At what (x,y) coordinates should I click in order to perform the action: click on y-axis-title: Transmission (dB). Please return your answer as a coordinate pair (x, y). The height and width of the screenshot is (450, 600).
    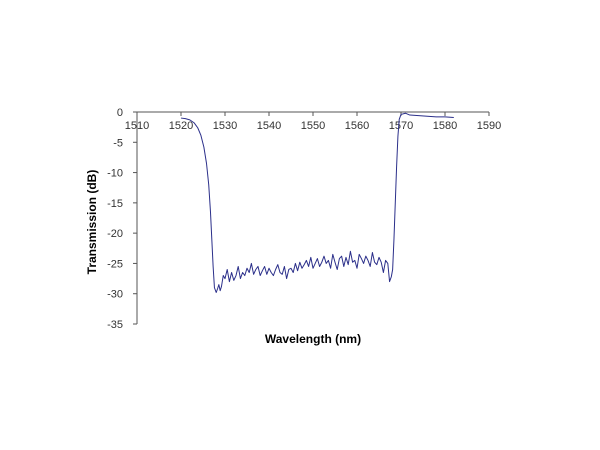
    Looking at the image, I should click on (92, 222).